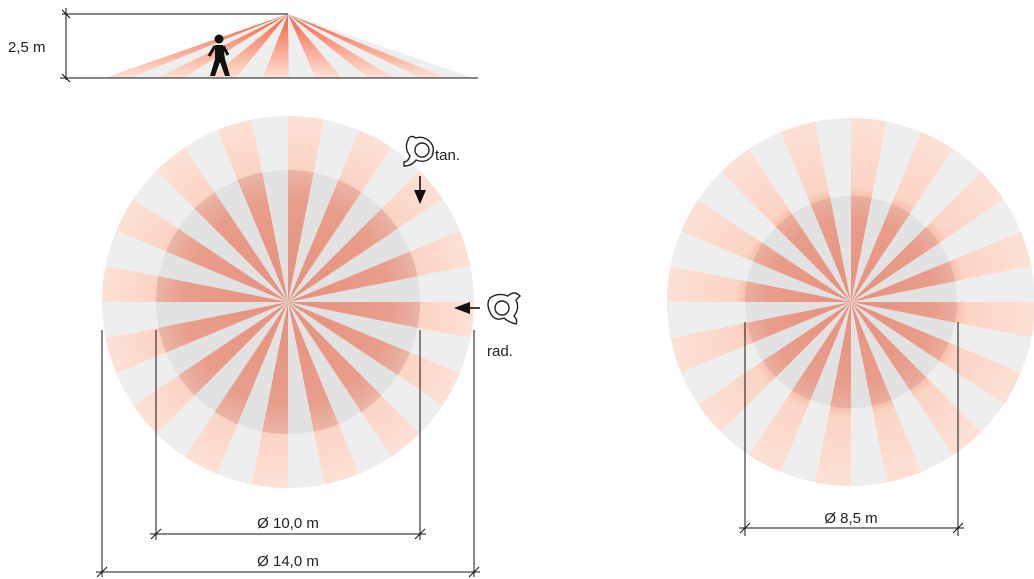 Image resolution: width=1034 pixels, height=579 pixels. What do you see at coordinates (850, 518) in the screenshot?
I see `small-diameter-label: Ø 8,5 m` at bounding box center [850, 518].